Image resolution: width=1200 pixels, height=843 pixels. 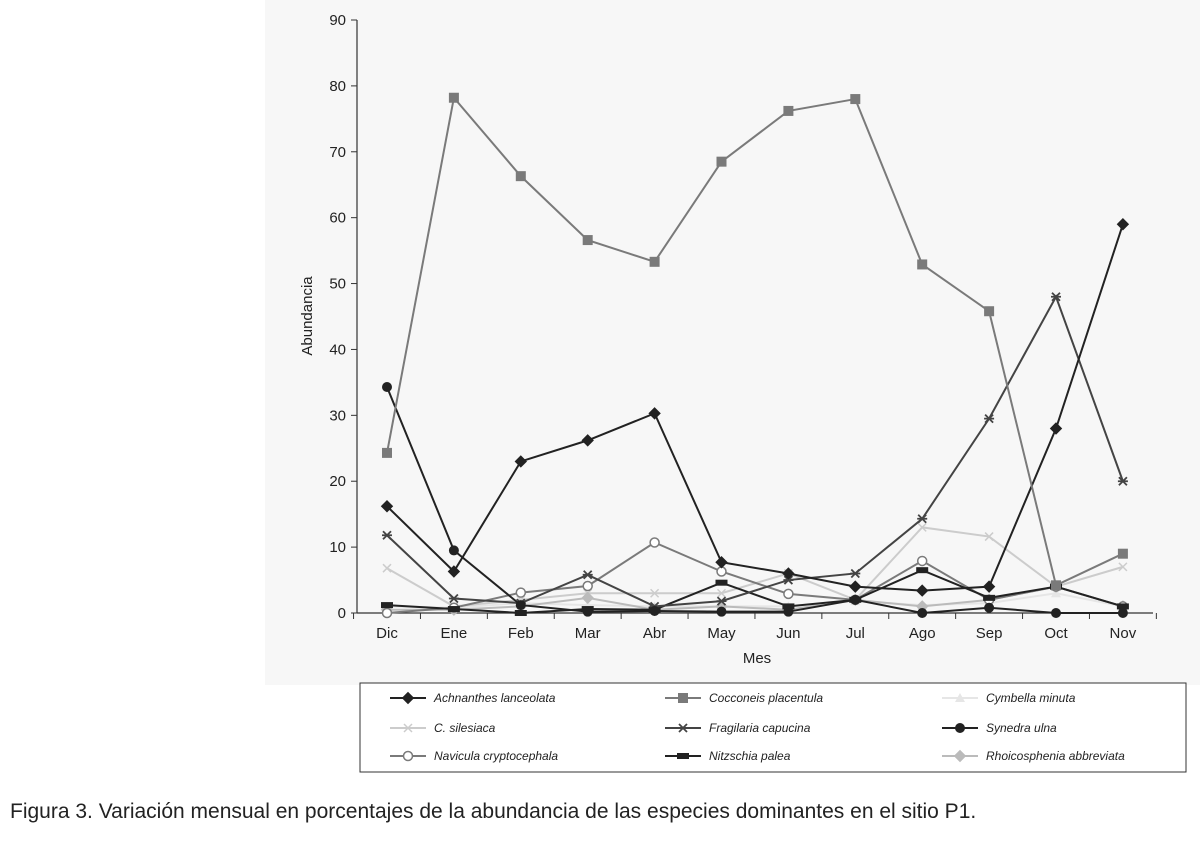 I want to click on legend-item-synedra-ulna: Synedra ulna, so click(x=999, y=728).